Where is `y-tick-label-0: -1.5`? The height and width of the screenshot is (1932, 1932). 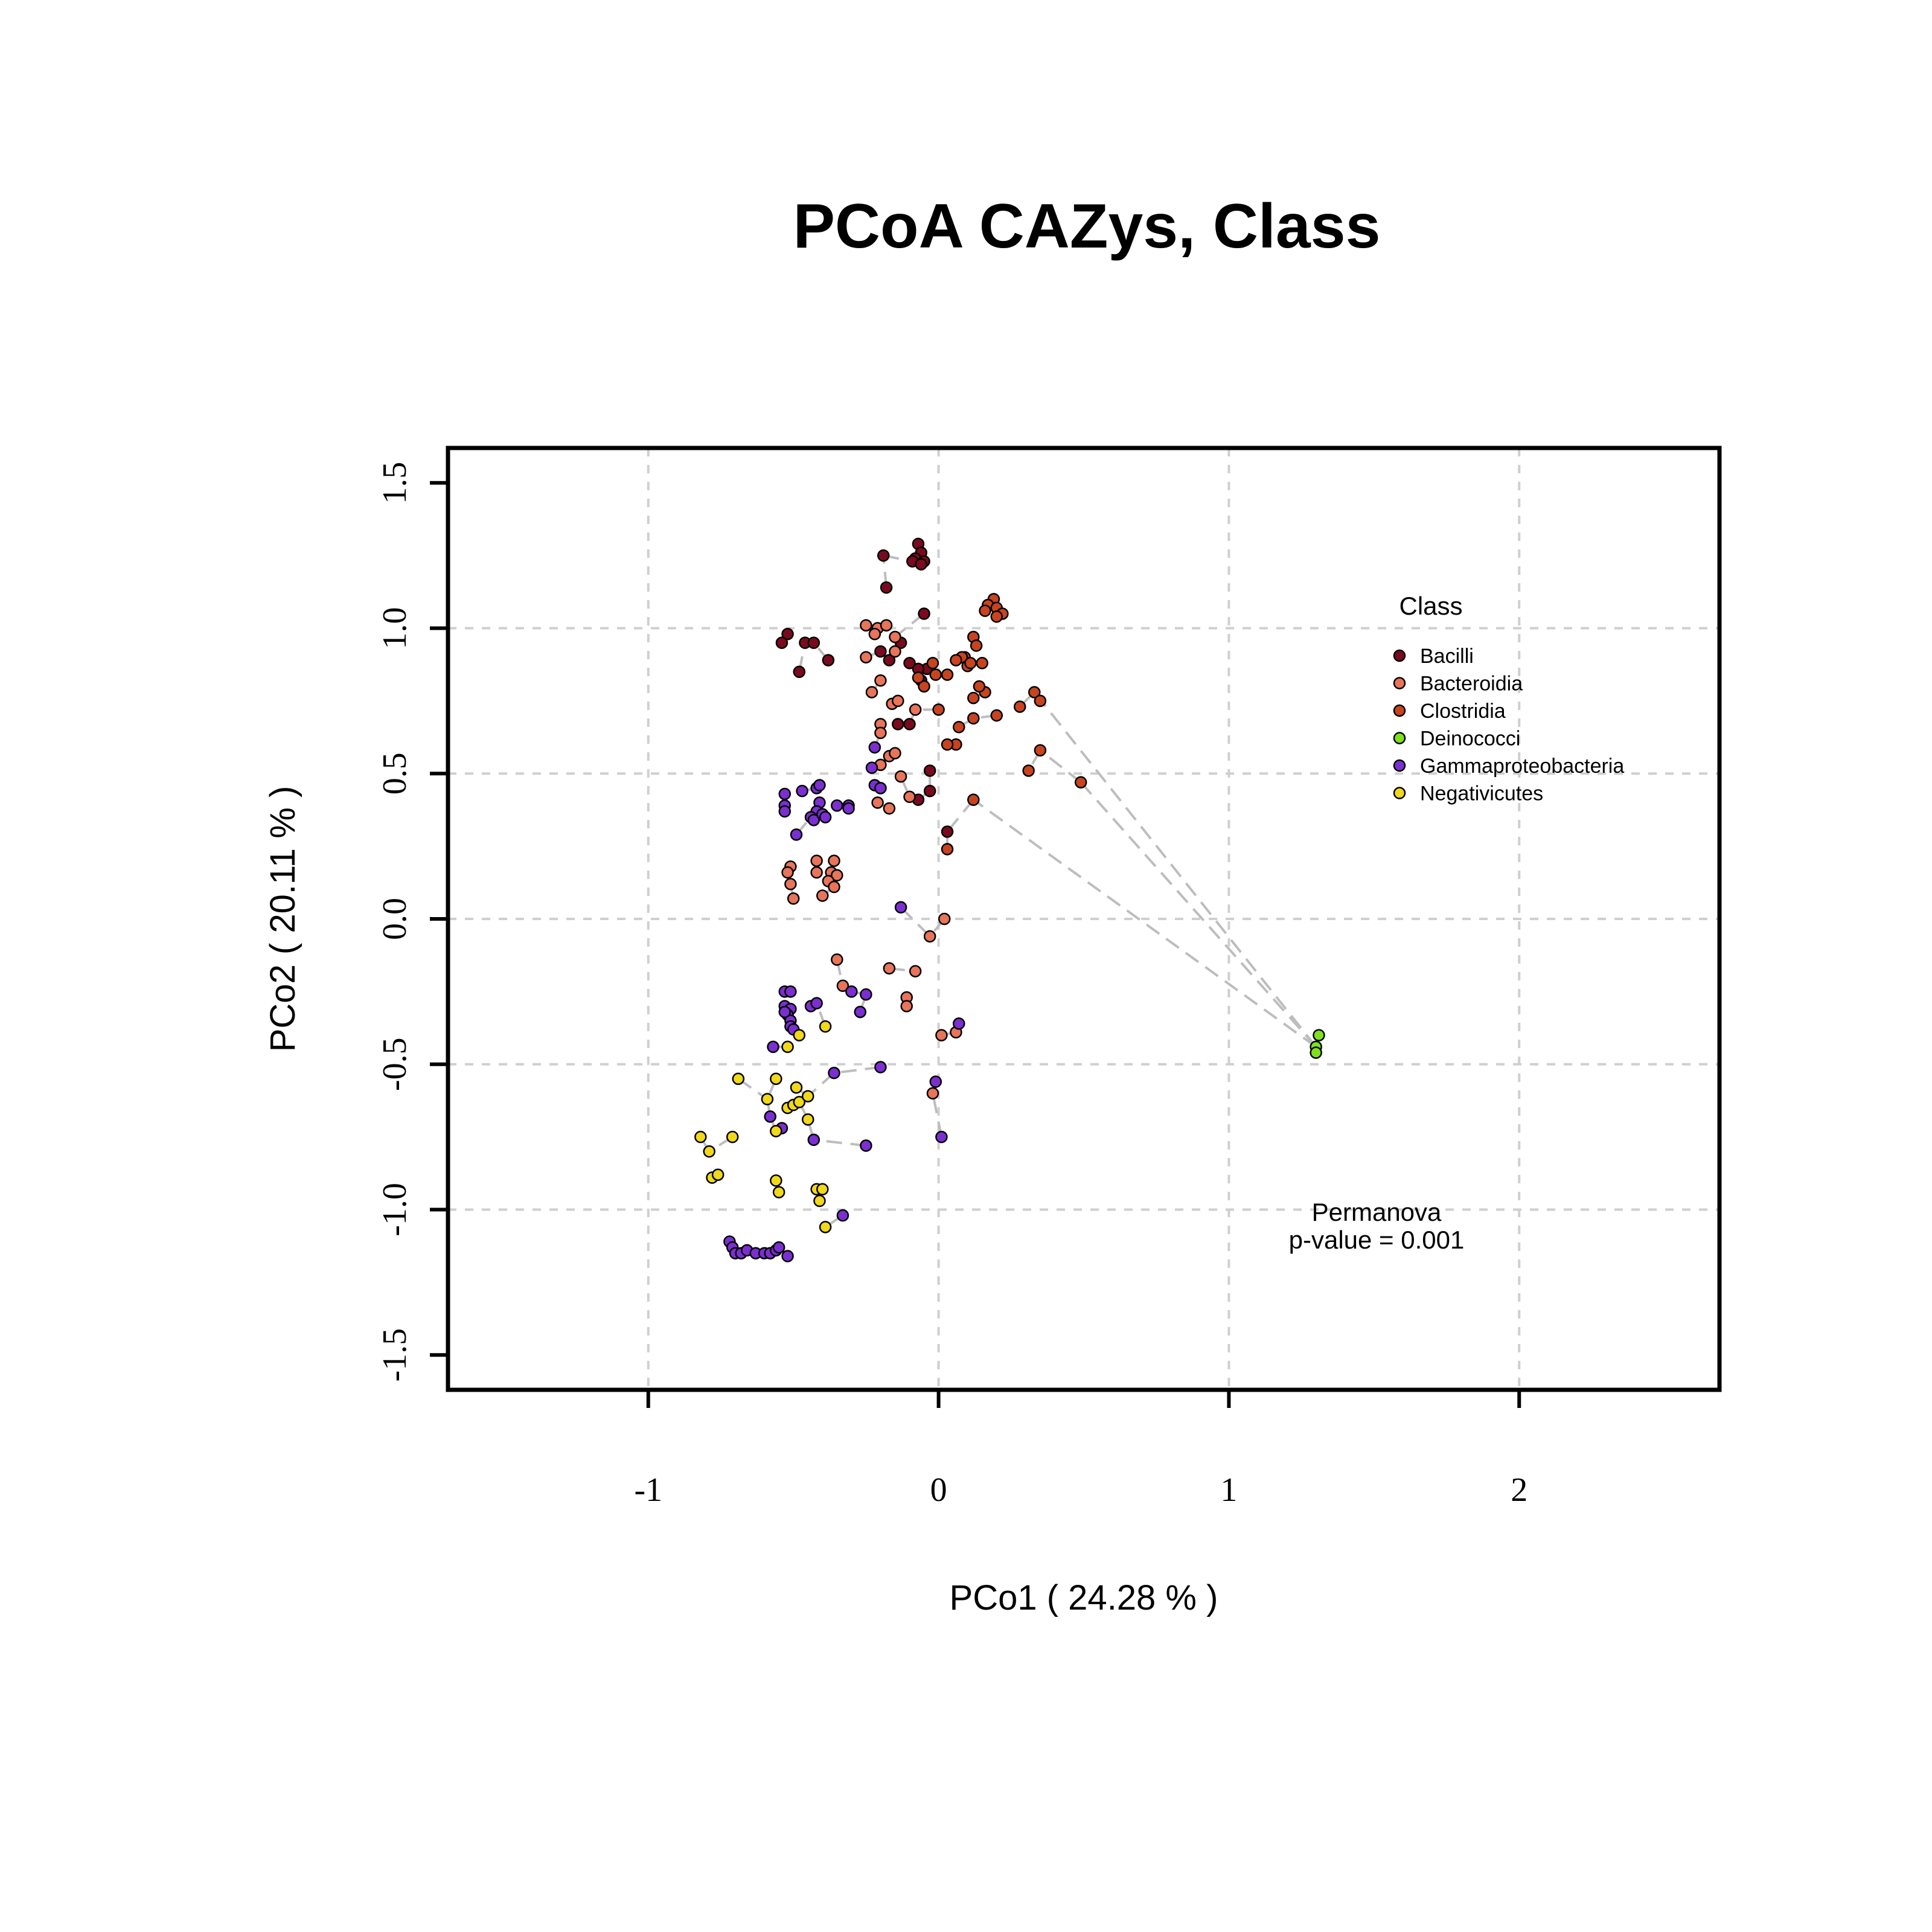
y-tick-label-0: -1.5 is located at coordinates (395, 1355).